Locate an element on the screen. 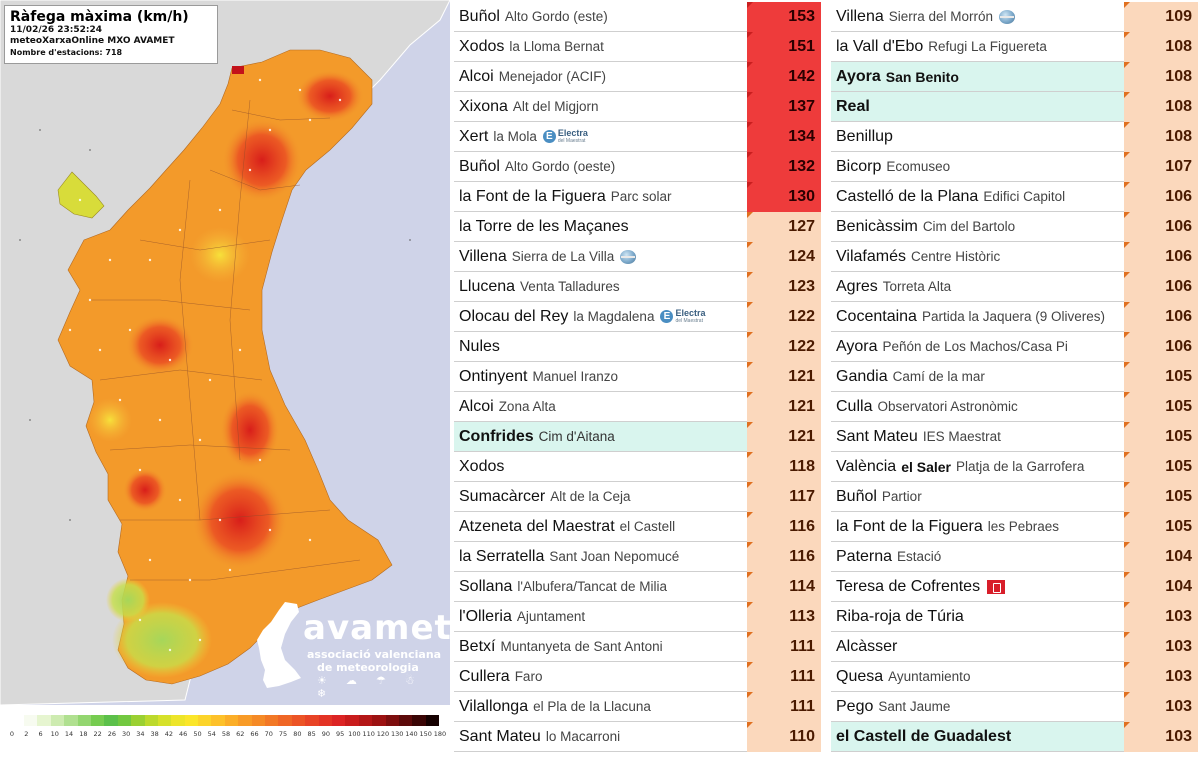 The image size is (1200, 757). station-town: Culla is located at coordinates (854, 406).